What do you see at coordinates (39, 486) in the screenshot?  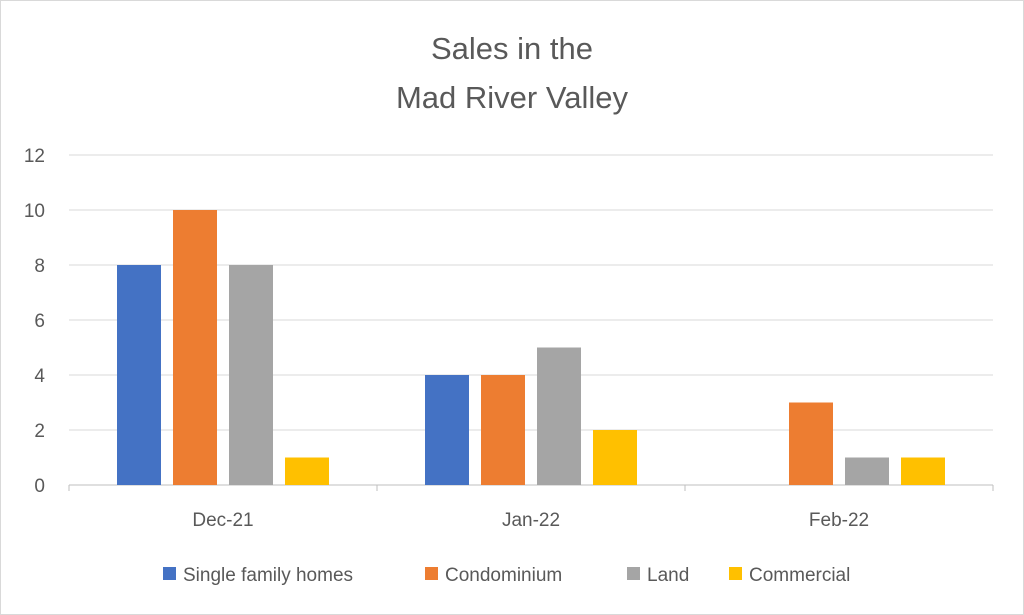 I see `y-tick-label: 0` at bounding box center [39, 486].